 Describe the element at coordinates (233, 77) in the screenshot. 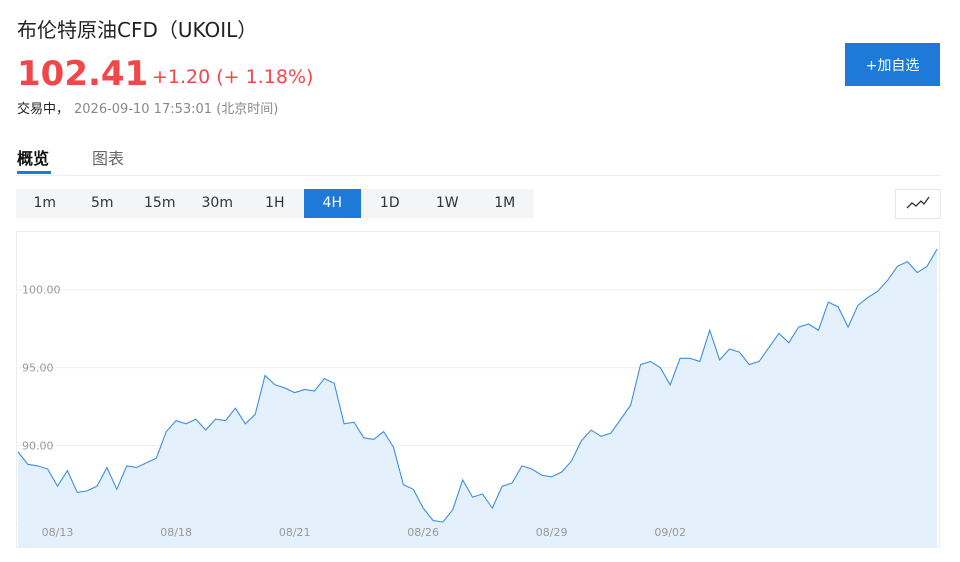

I see `price-change: +1.20 (+ 1.18%)` at that location.